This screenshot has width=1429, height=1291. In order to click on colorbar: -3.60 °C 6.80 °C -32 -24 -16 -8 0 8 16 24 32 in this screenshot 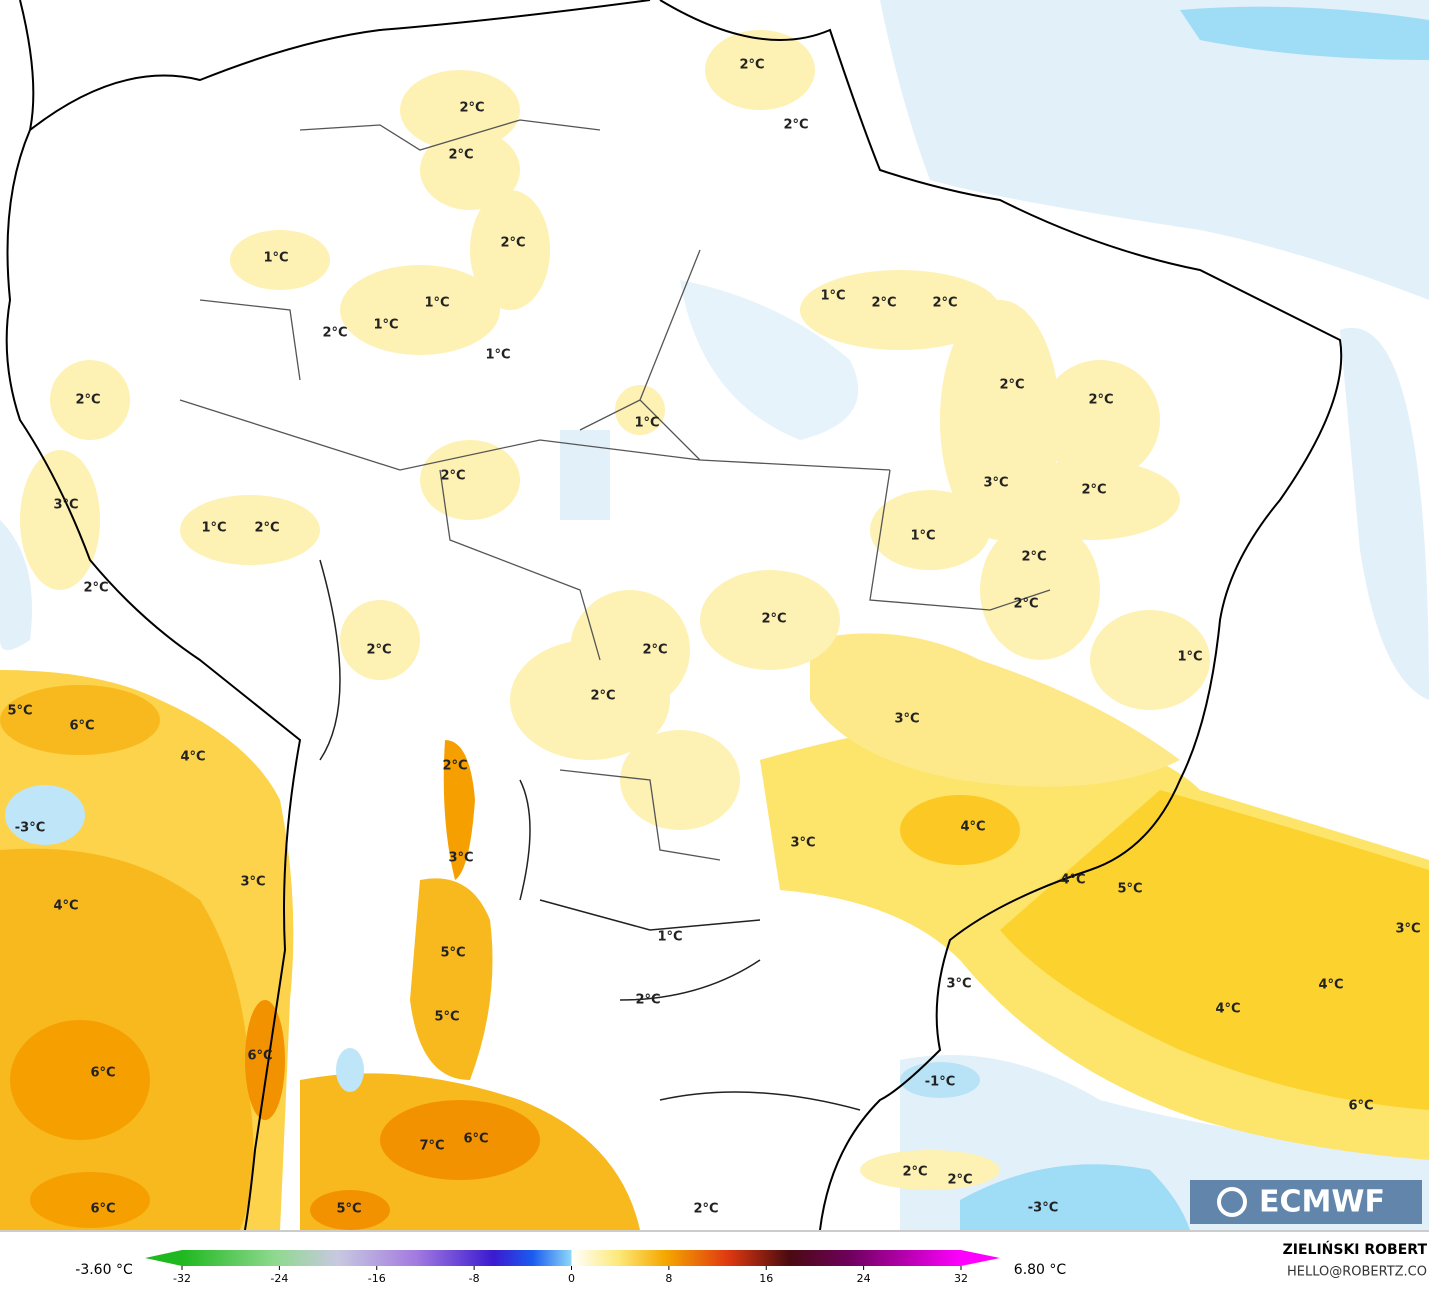, I will do `click(714, 1258)`.